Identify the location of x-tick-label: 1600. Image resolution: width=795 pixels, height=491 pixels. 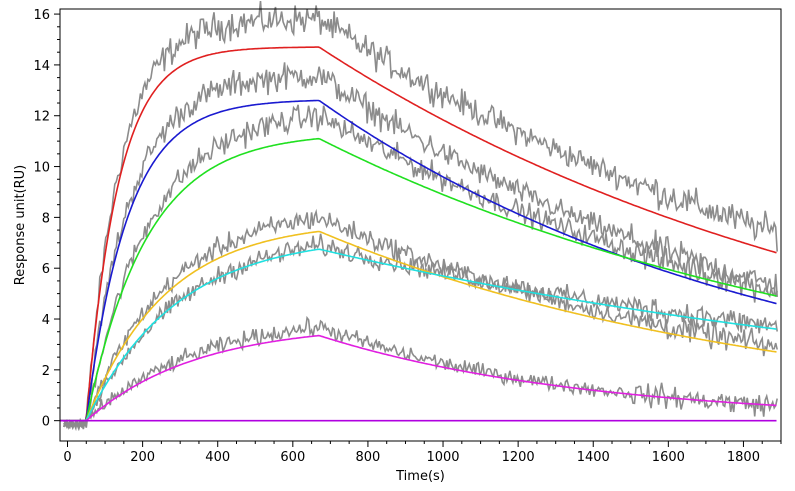
(668, 457).